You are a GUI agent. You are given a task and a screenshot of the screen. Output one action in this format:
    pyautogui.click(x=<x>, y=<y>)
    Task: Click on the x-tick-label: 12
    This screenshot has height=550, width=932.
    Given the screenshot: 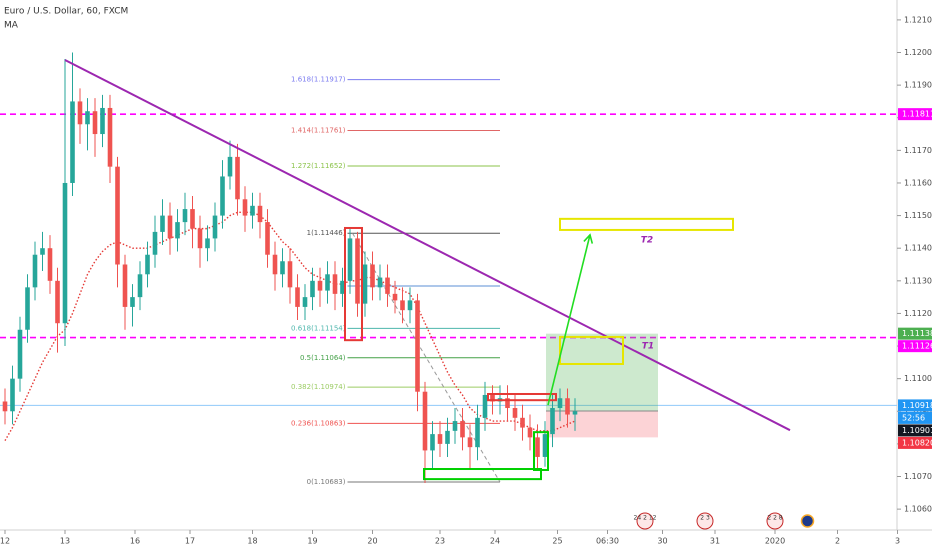 What is the action you would take?
    pyautogui.click(x=5, y=541)
    